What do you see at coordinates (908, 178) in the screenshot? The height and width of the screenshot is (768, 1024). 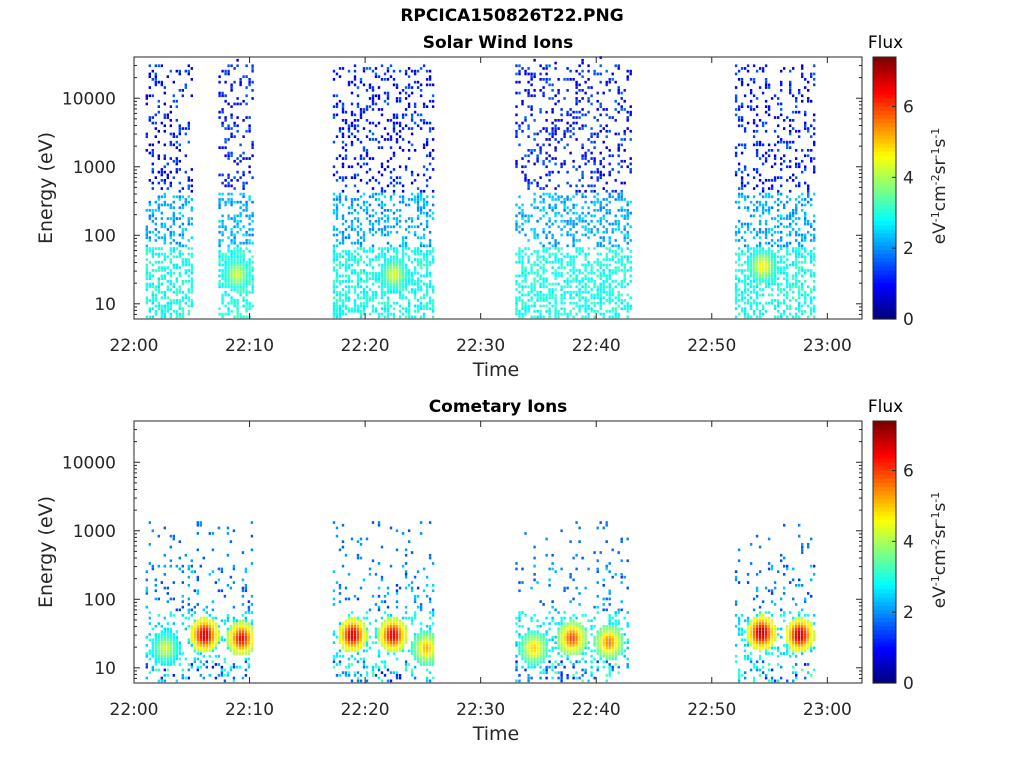 I see `colorbar-tick-label: 4` at bounding box center [908, 178].